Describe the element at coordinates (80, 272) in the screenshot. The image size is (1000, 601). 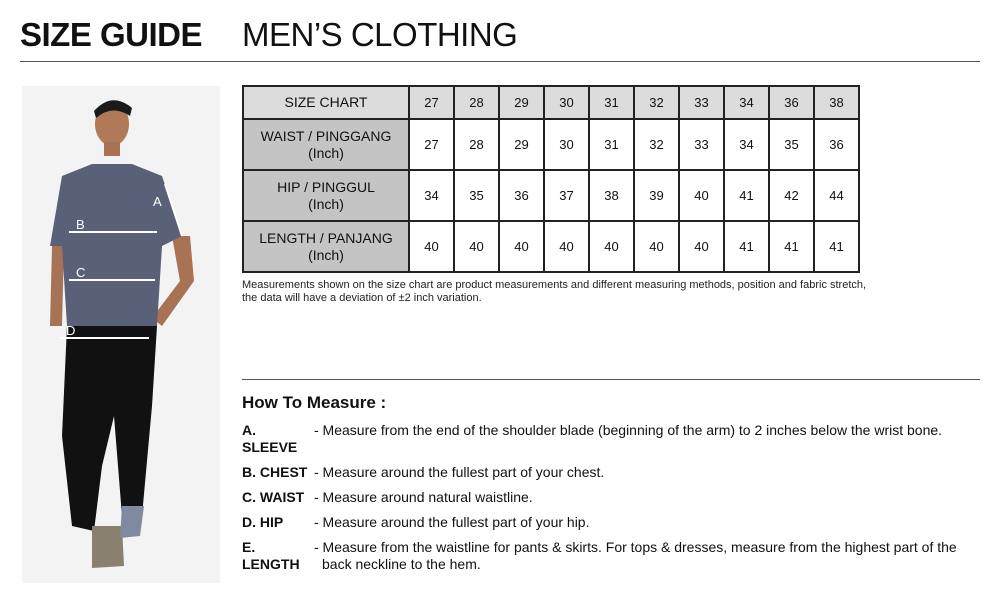
I see `label-c: C` at that location.